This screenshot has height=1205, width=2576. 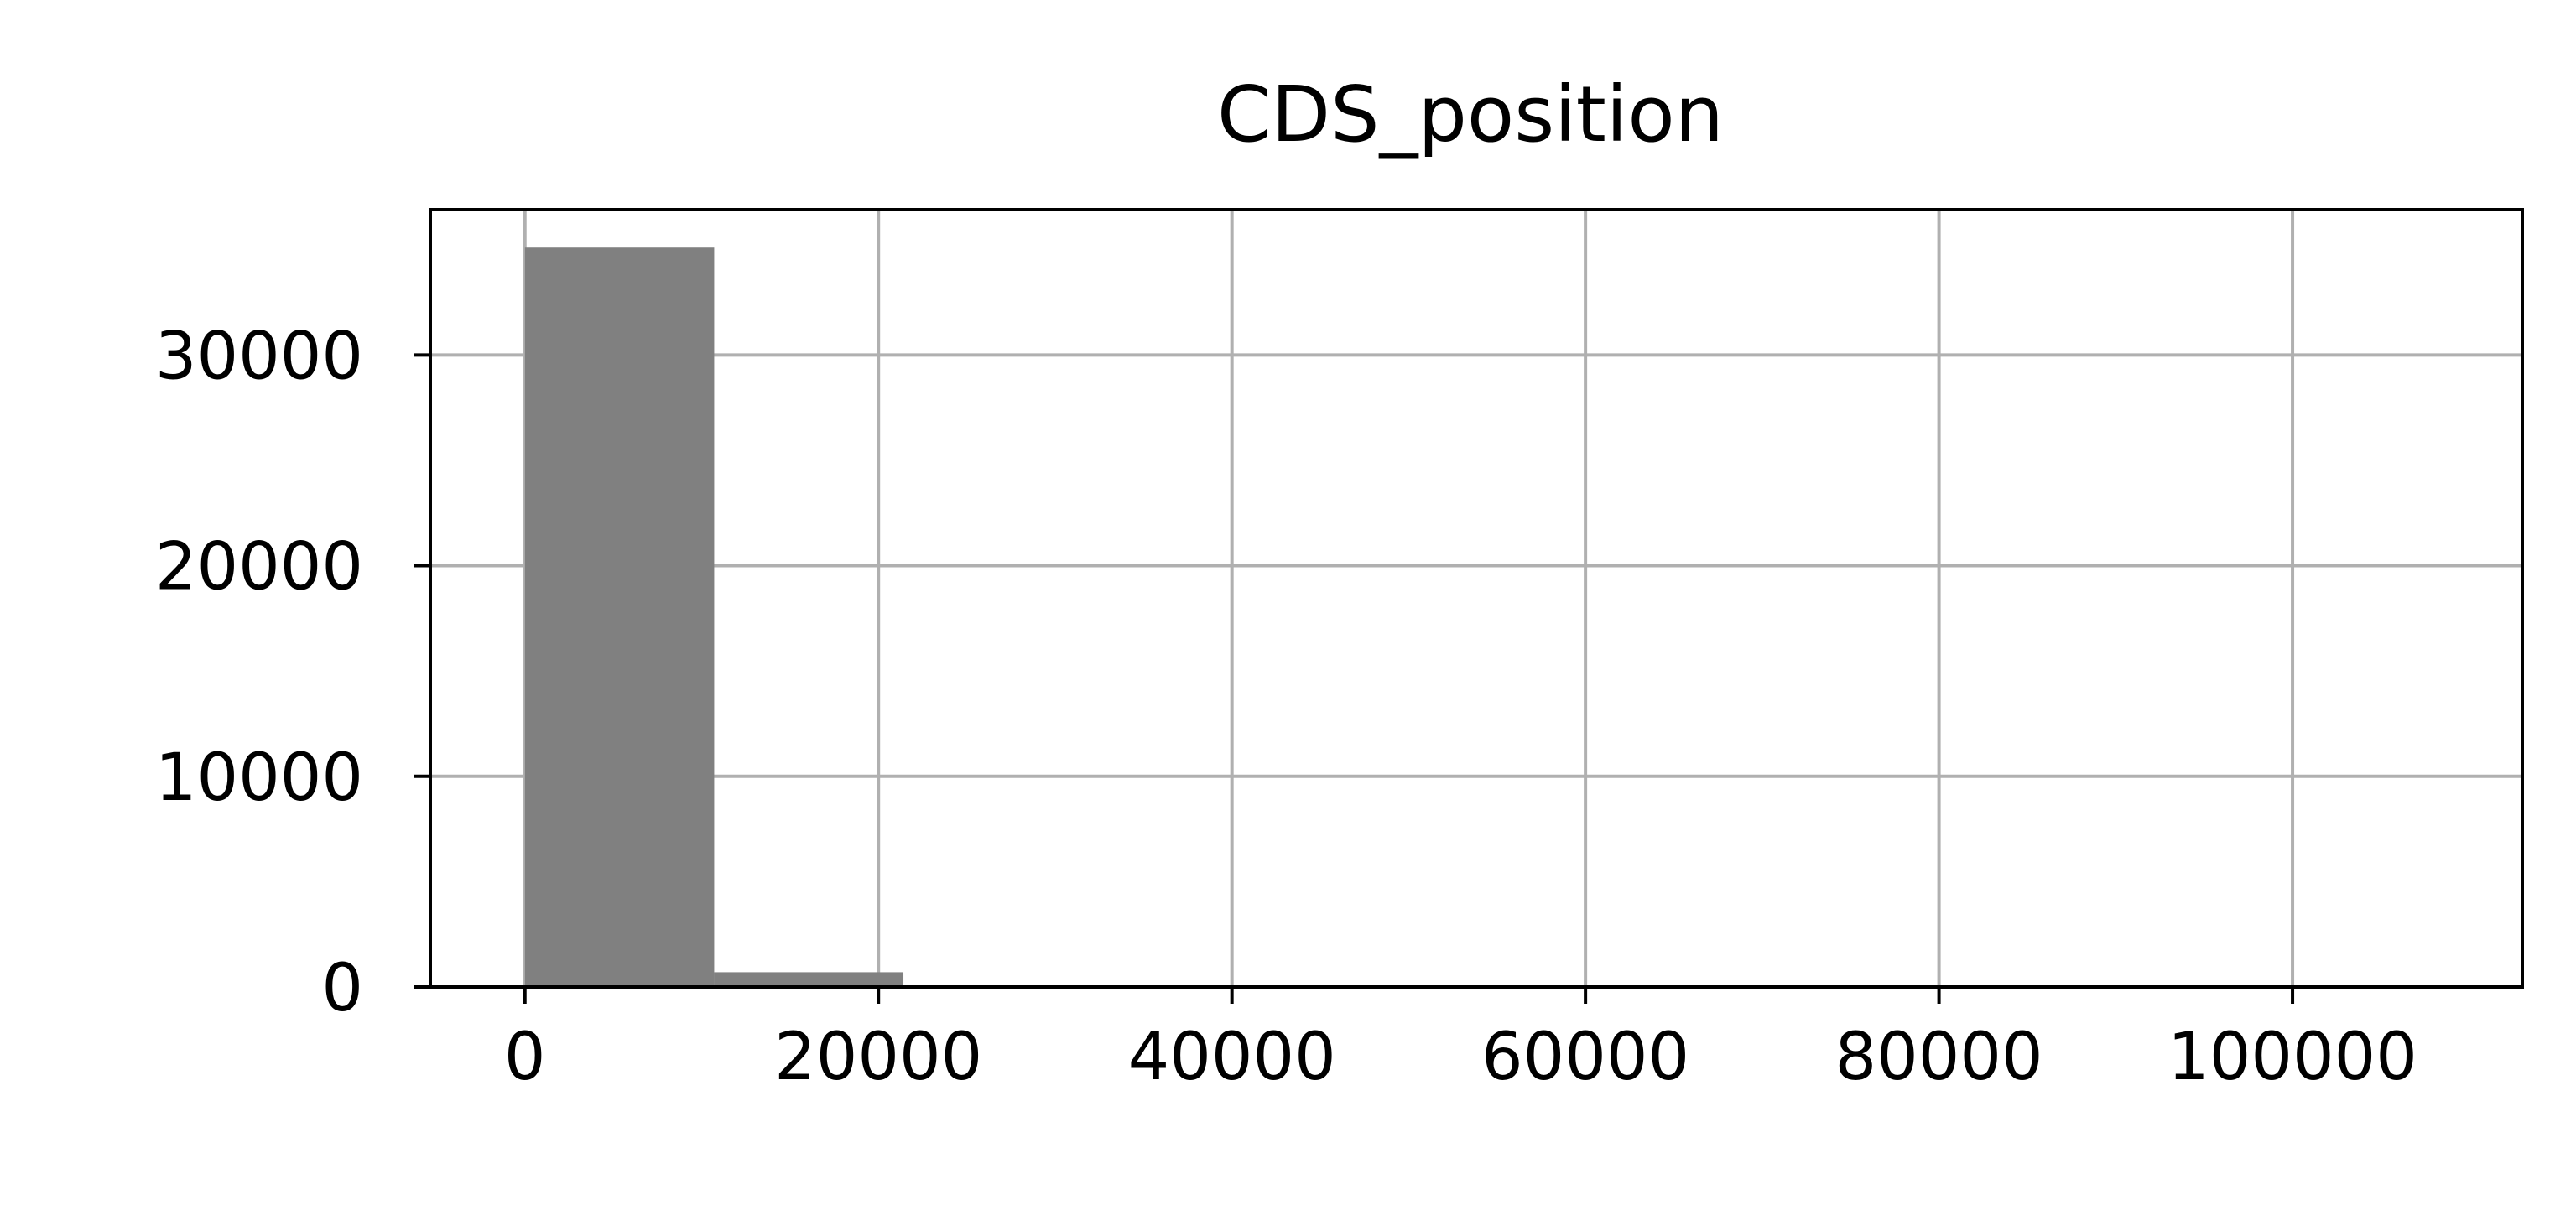 What do you see at coordinates (1232, 1057) in the screenshot?
I see `x-tick-label: 40000` at bounding box center [1232, 1057].